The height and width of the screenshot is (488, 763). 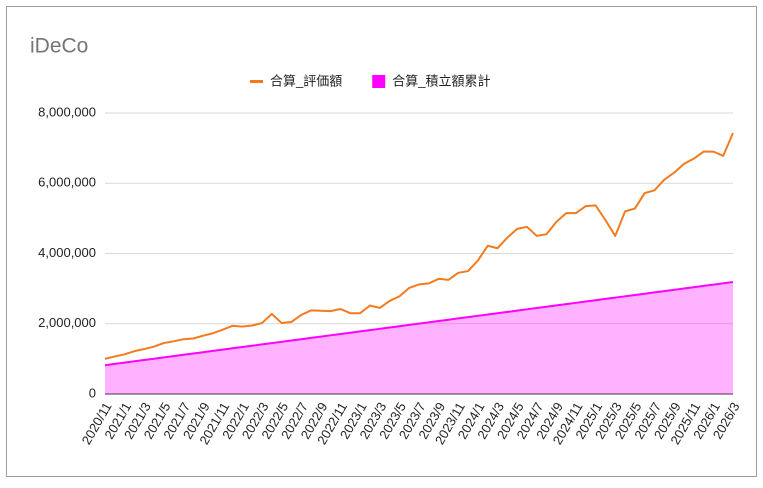 I want to click on legend-label: 合算_評価額, so click(x=306, y=80).